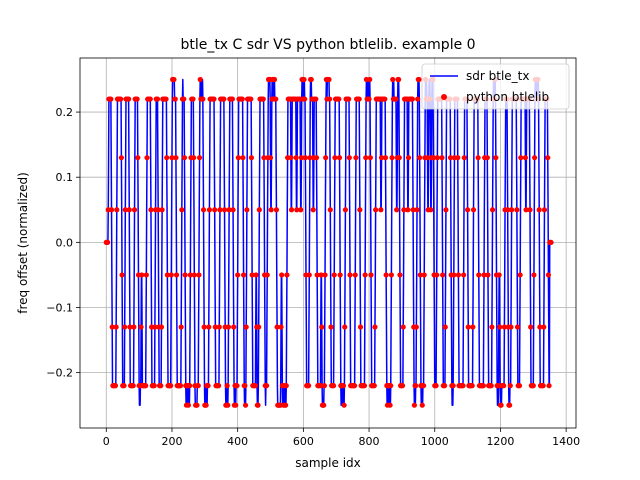  Describe the element at coordinates (65, 242) in the screenshot. I see `y-tick-label: 0.0` at that location.